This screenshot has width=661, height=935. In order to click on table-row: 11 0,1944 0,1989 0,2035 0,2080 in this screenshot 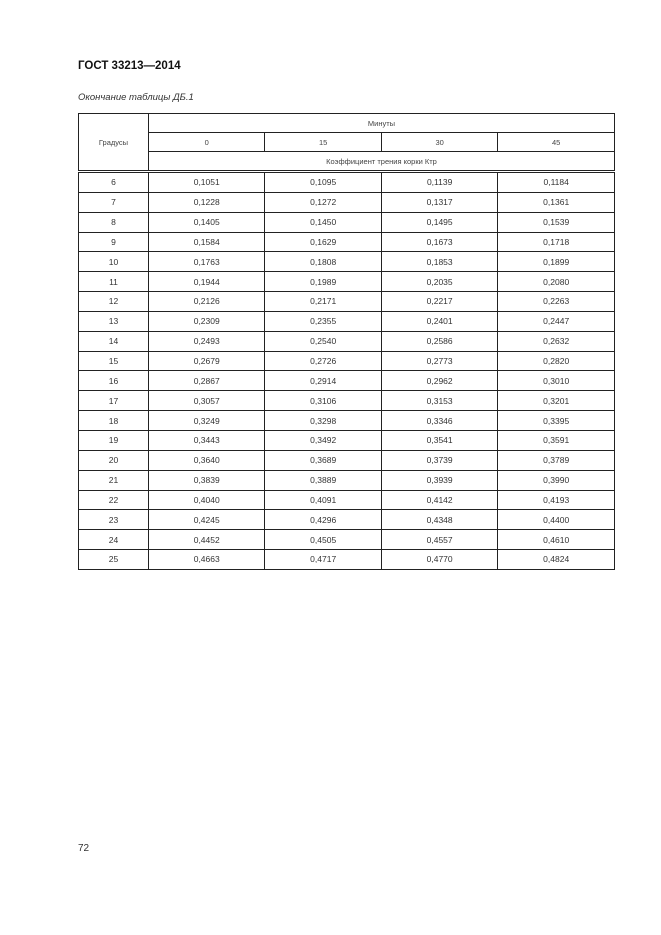, I will do `click(346, 282)`.